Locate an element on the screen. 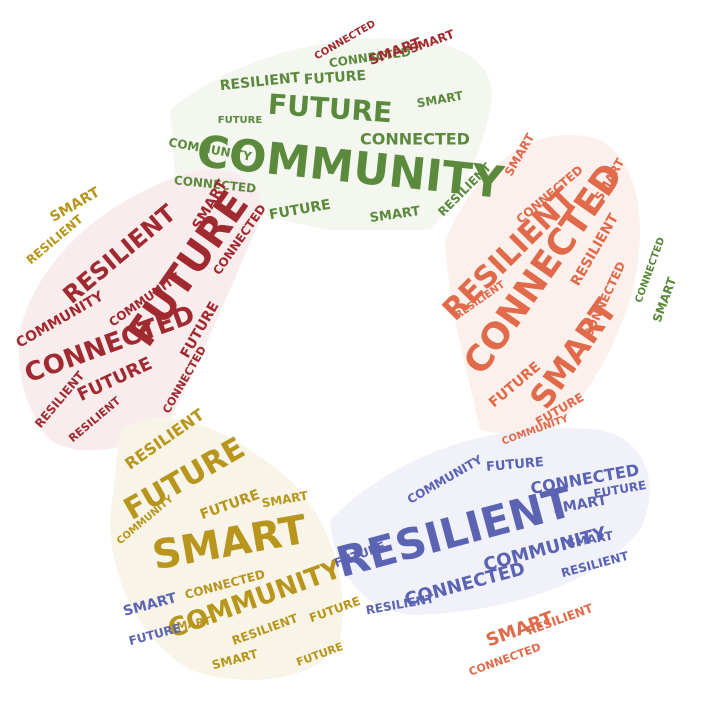 This screenshot has height=701, width=712. word-future-12: FUTURE is located at coordinates (240, 120).